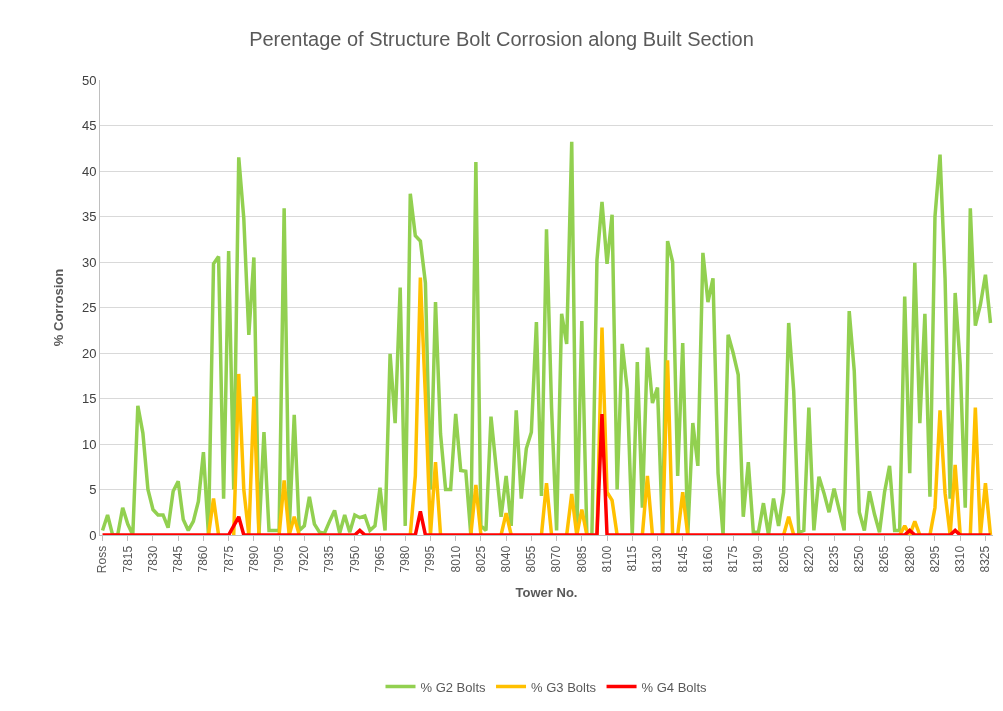  Describe the element at coordinates (379, 559) in the screenshot. I see `x-tick-label: 7965` at that location.